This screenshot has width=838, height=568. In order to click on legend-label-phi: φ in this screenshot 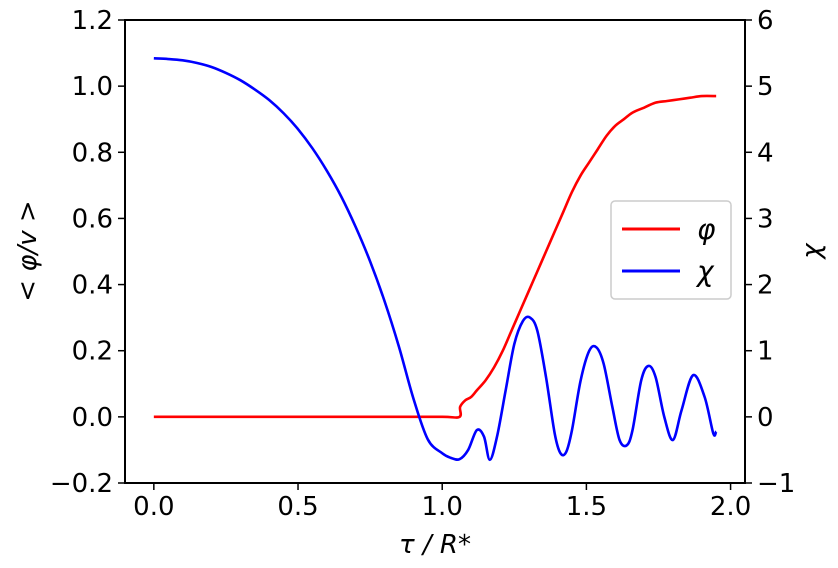, I will do `click(706, 229)`.